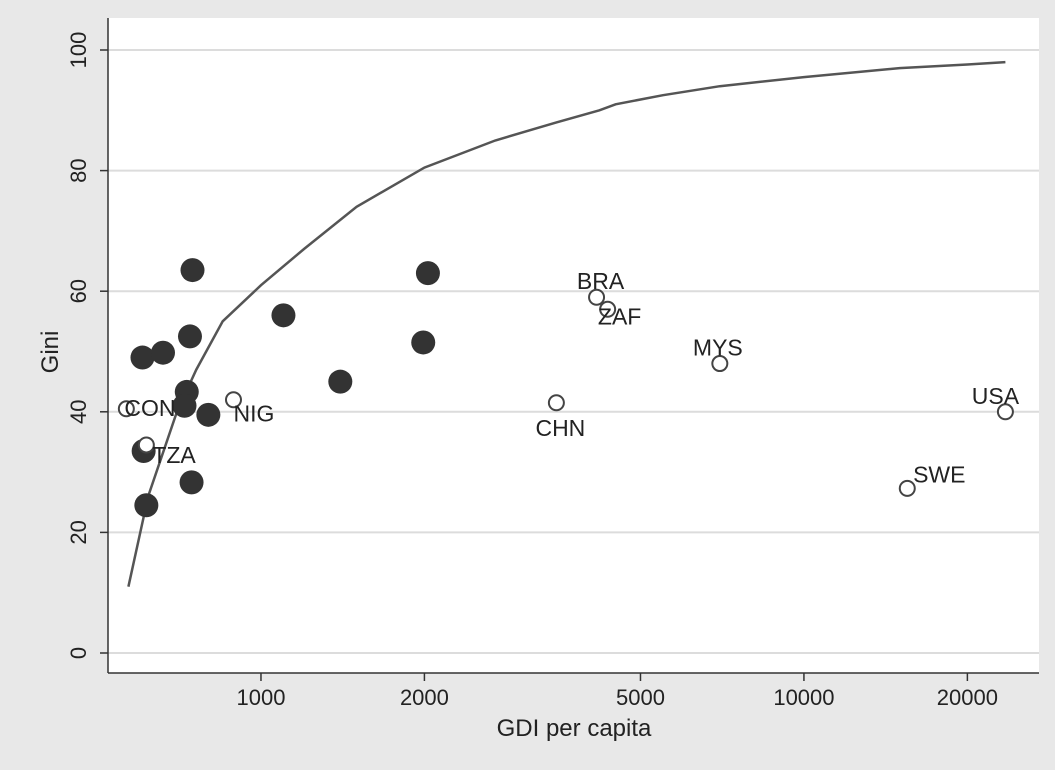 The width and height of the screenshot is (1055, 770). Describe the element at coordinates (78, 412) in the screenshot. I see `y-tick-label: 40` at that location.